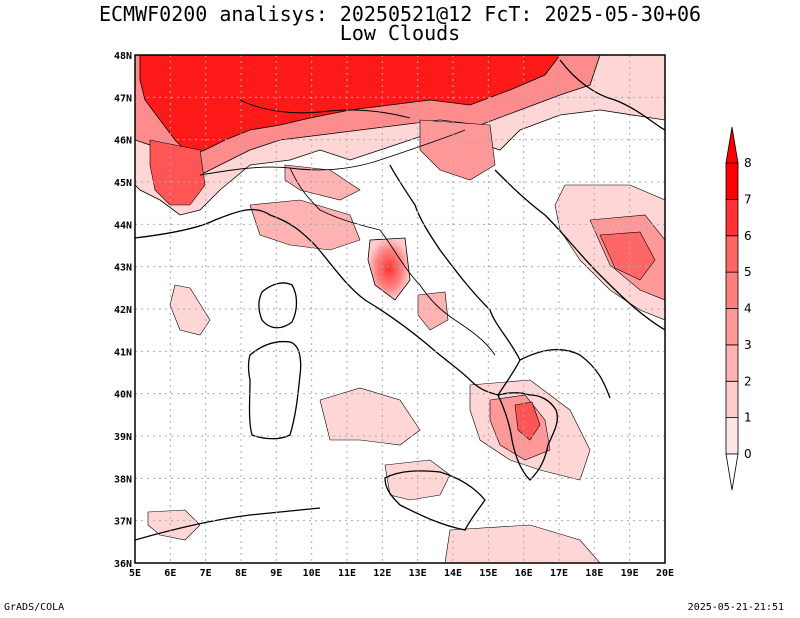  What do you see at coordinates (630, 573) in the screenshot?
I see `lon-tick-label: 19E` at bounding box center [630, 573].